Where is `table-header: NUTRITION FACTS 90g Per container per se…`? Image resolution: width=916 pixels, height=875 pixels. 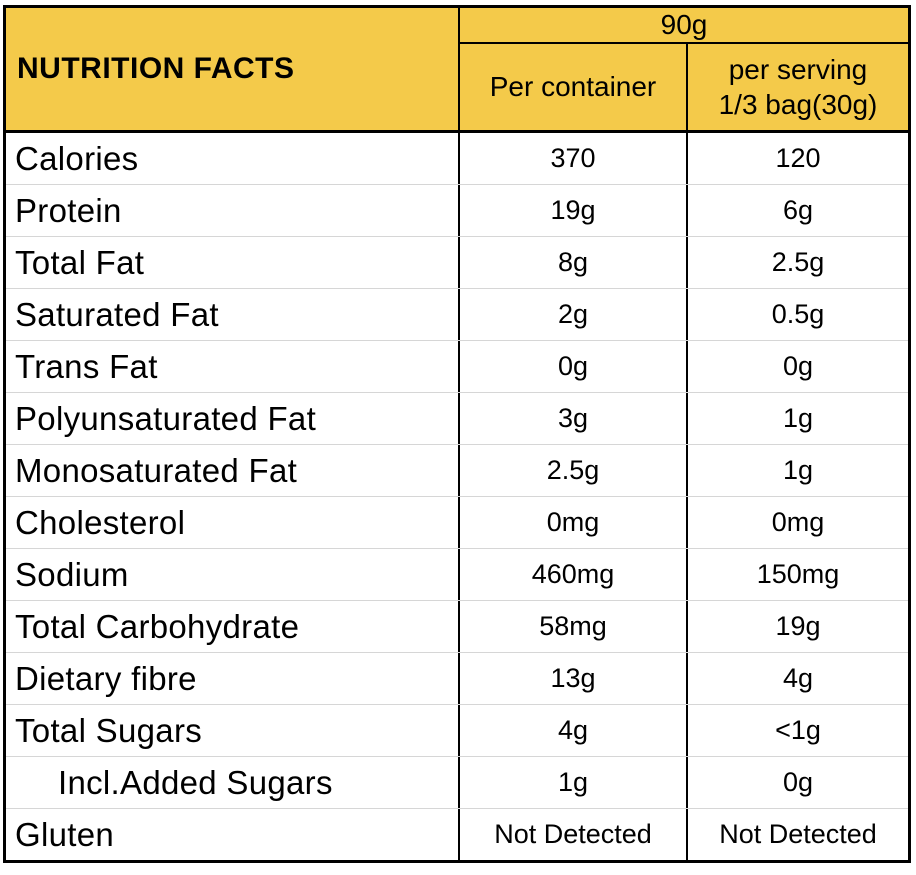 table-header: NUTRITION FACTS 90g Per container per se… is located at coordinates (457, 70).